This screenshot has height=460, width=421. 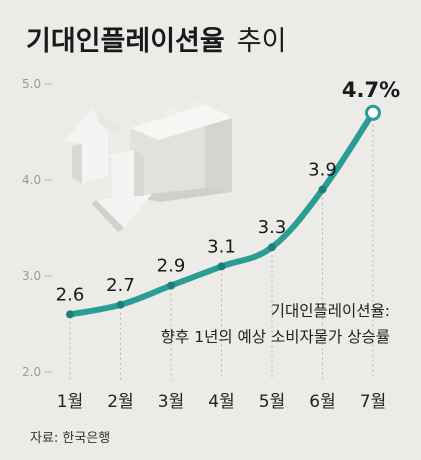 What do you see at coordinates (171, 402) in the screenshot?
I see `x-tick-label: 3월` at bounding box center [171, 402].